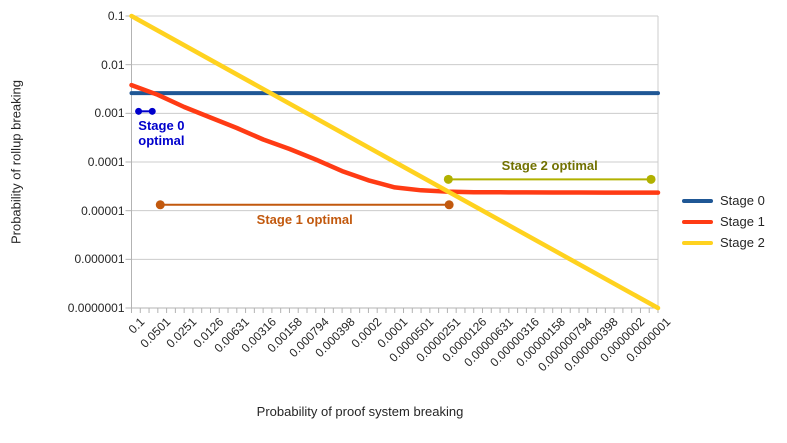 The image size is (787, 443). What do you see at coordinates (109, 113) in the screenshot?
I see `y-tick-label: 0.001` at bounding box center [109, 113].